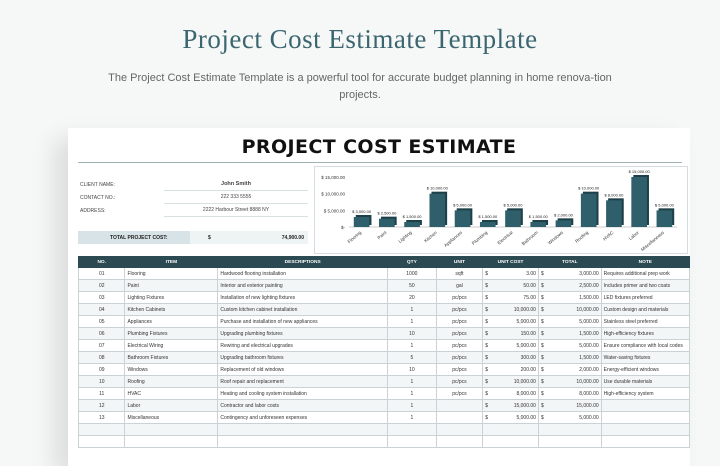 The width and height of the screenshot is (720, 466). What do you see at coordinates (569, 405) in the screenshot?
I see `cell-total: $15,000.00` at bounding box center [569, 405].